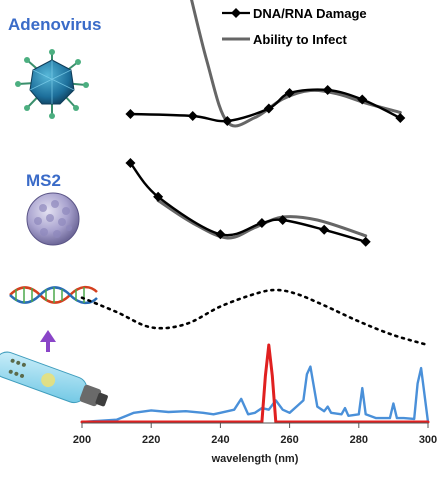 The height and width of the screenshot is (478, 441). Describe the element at coordinates (55, 24) in the screenshot. I see `adenovirus-label: Adenovirus` at that location.